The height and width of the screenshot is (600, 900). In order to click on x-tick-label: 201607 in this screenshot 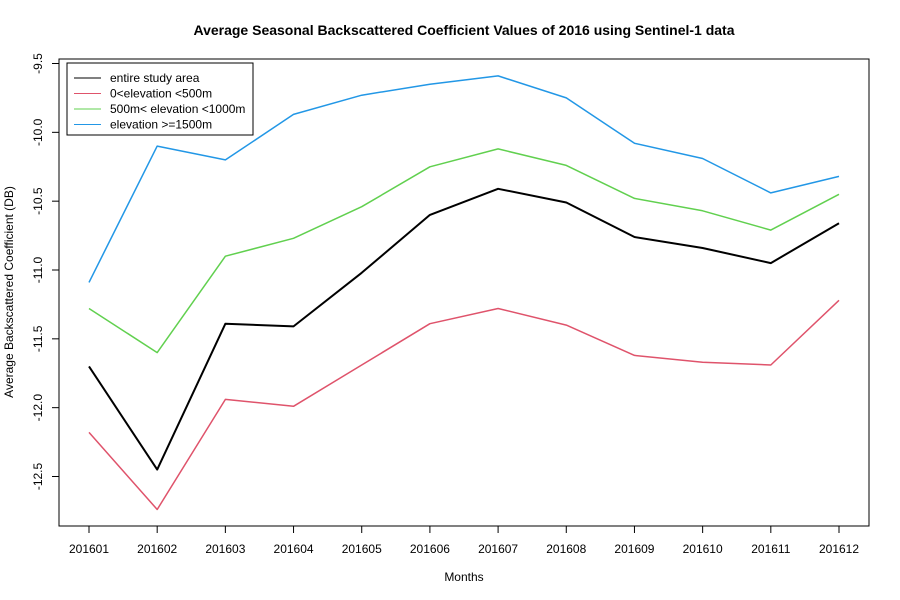, I will do `click(498, 549)`.